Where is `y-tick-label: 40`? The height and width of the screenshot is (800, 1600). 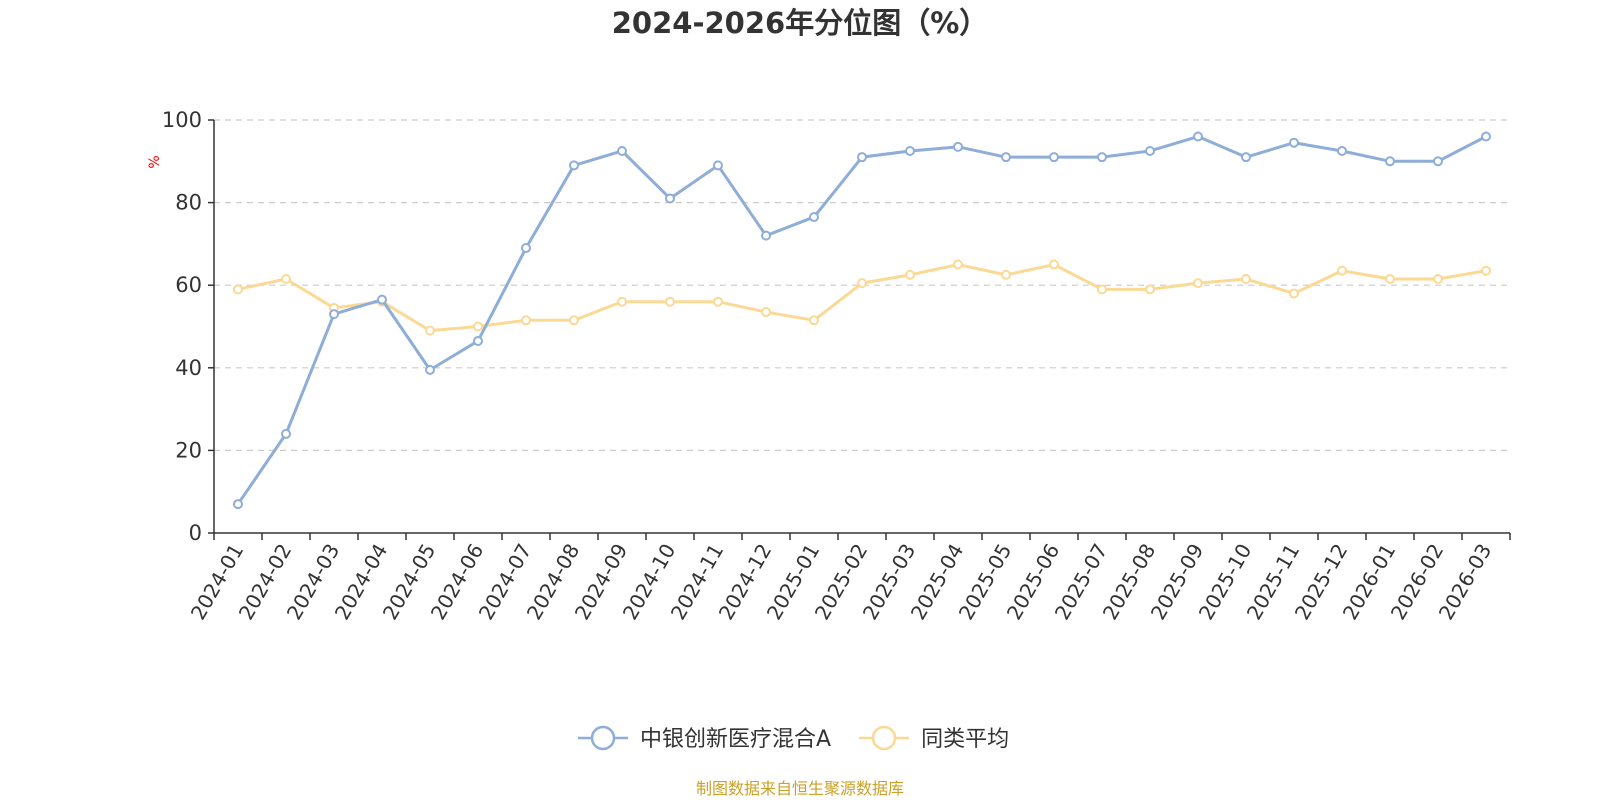 y-tick-label: 40 is located at coordinates (188, 368).